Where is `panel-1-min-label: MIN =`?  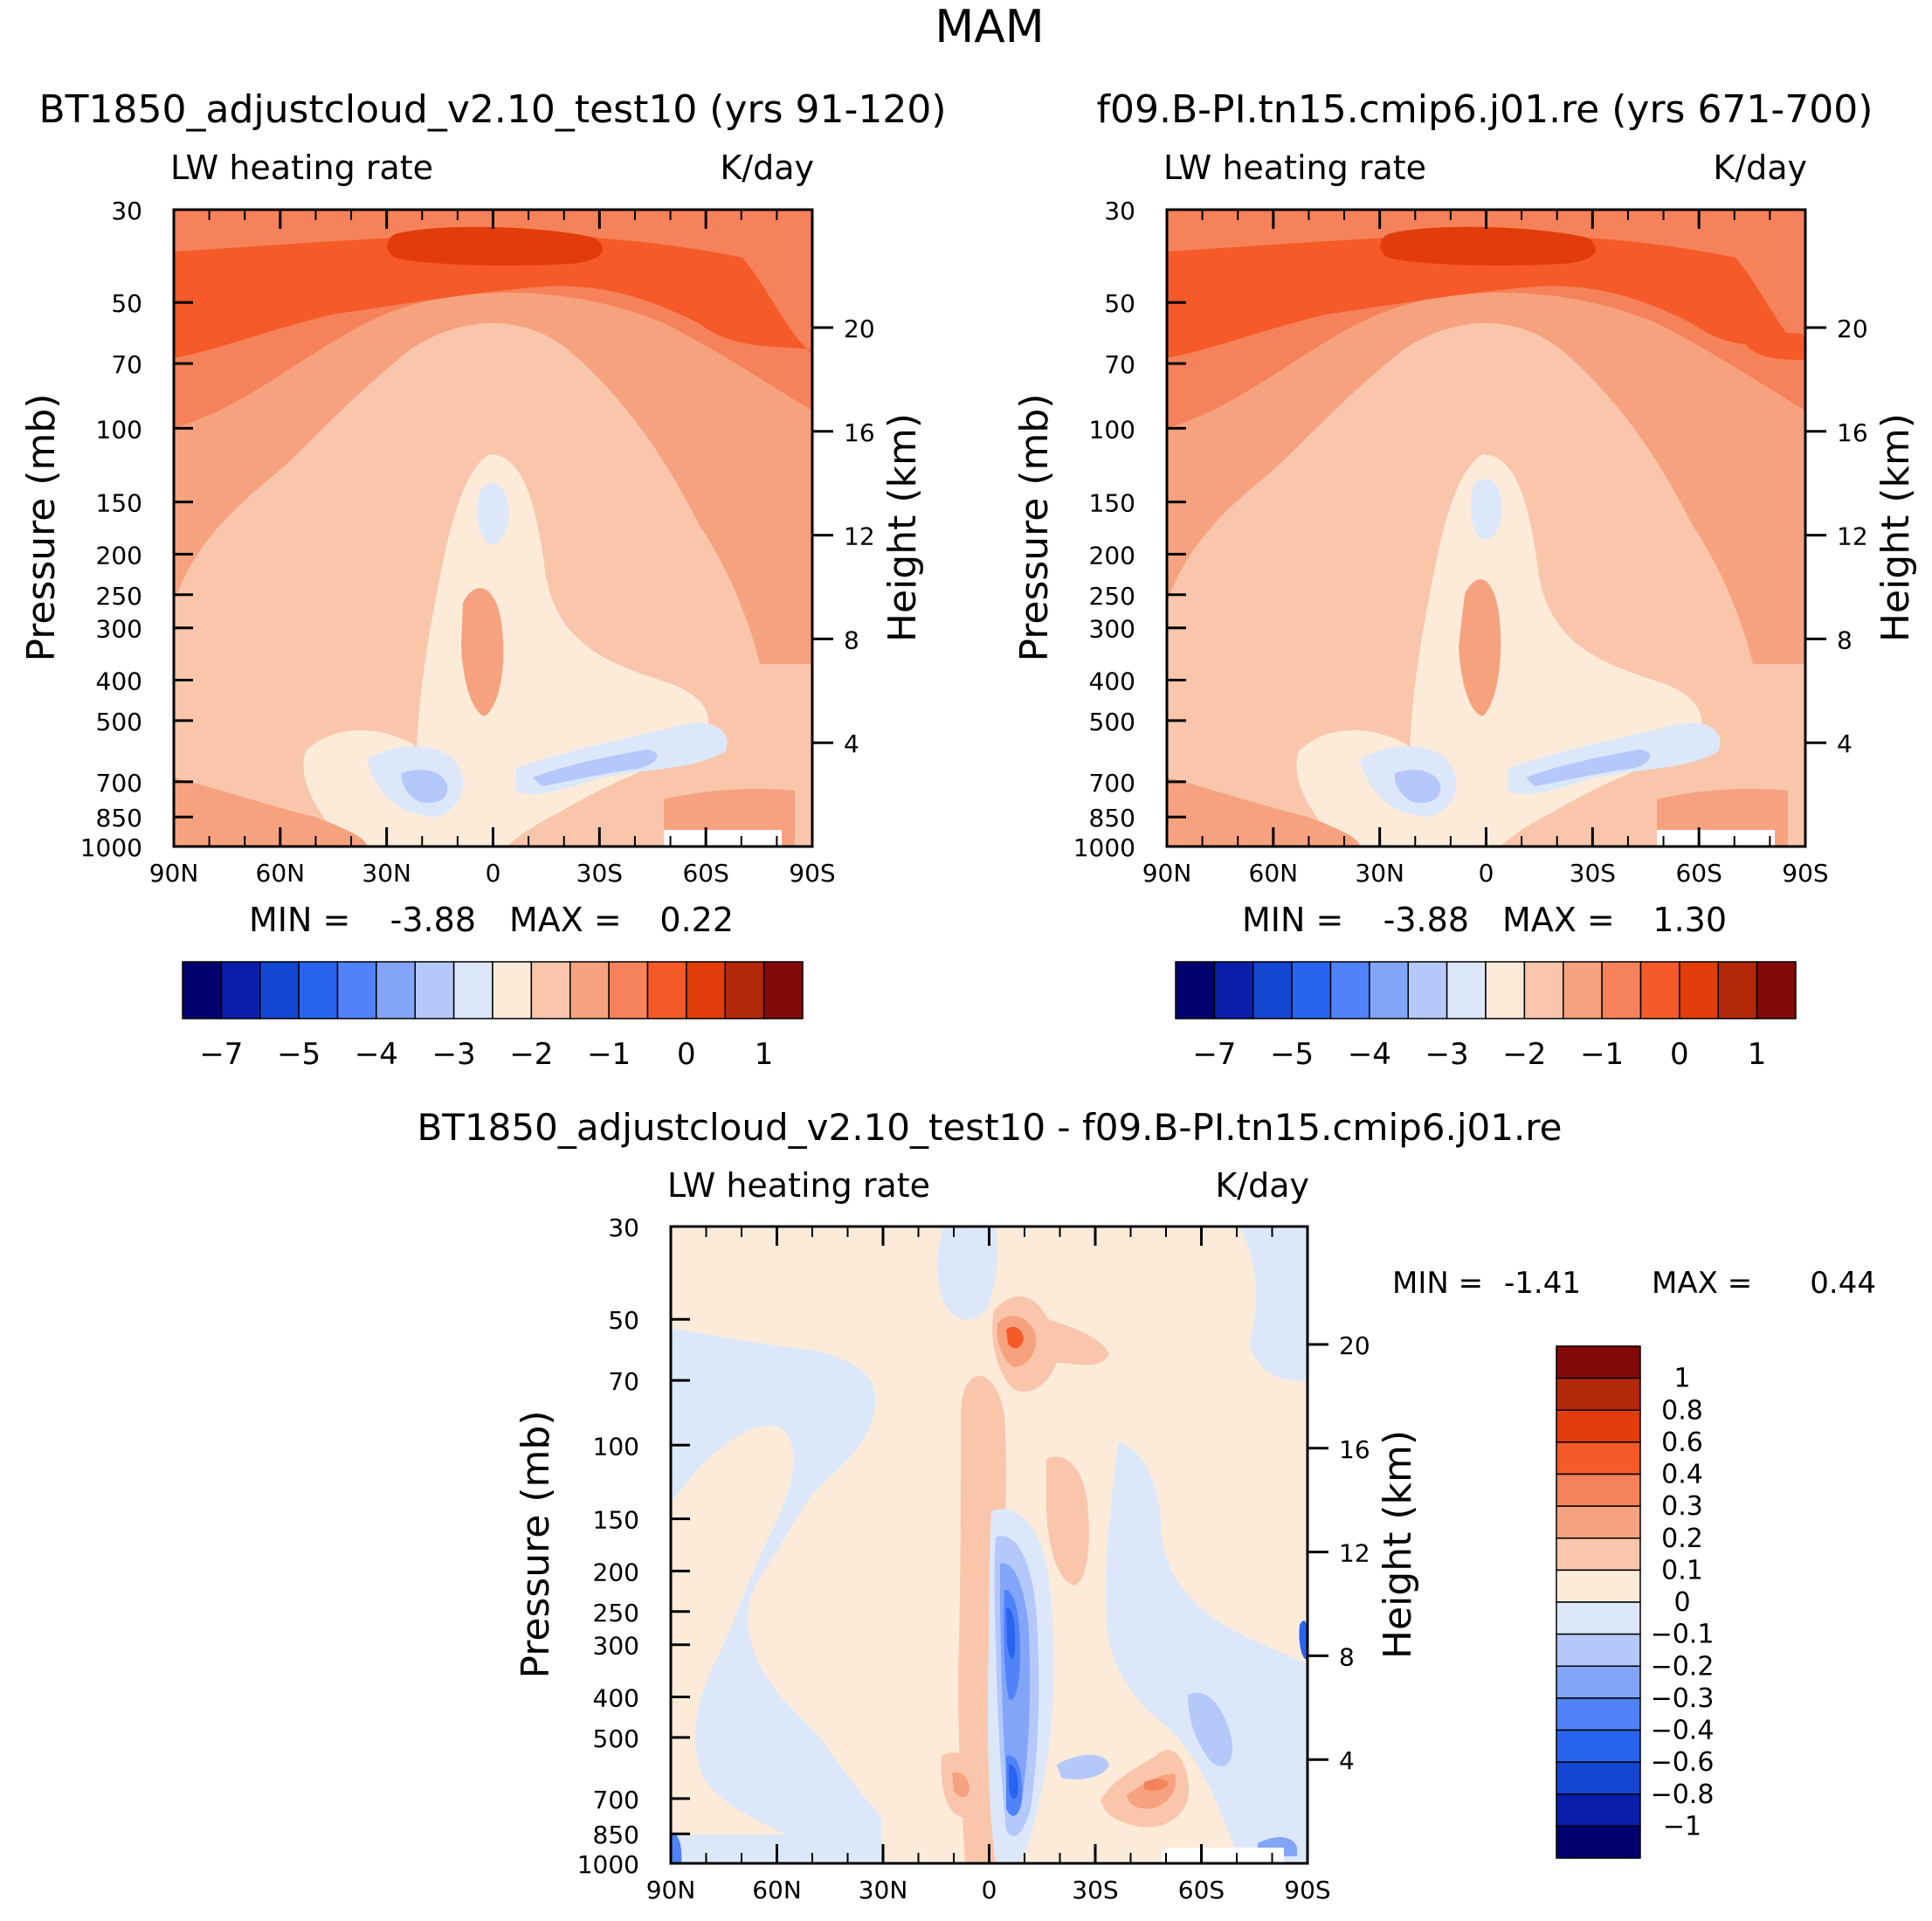
panel-1-min-label: MIN = is located at coordinates (299, 920).